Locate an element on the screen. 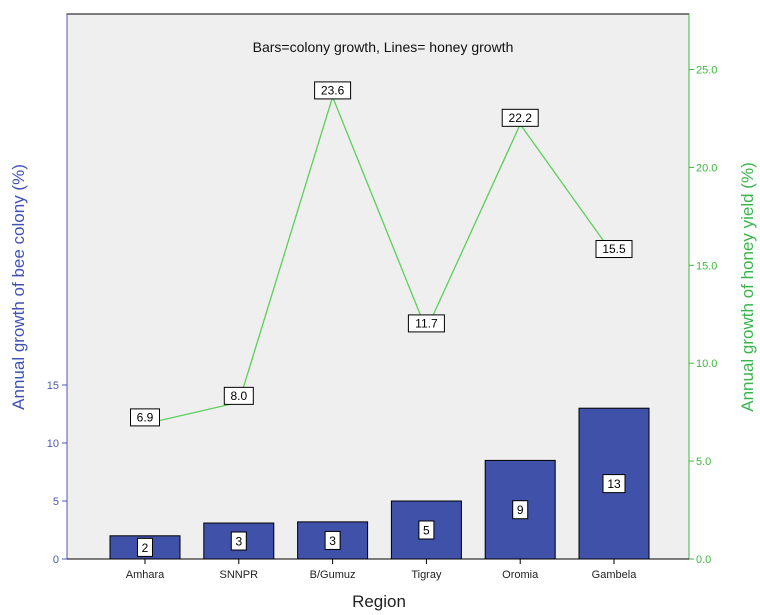  bar-data-label: 9 is located at coordinates (520, 510).